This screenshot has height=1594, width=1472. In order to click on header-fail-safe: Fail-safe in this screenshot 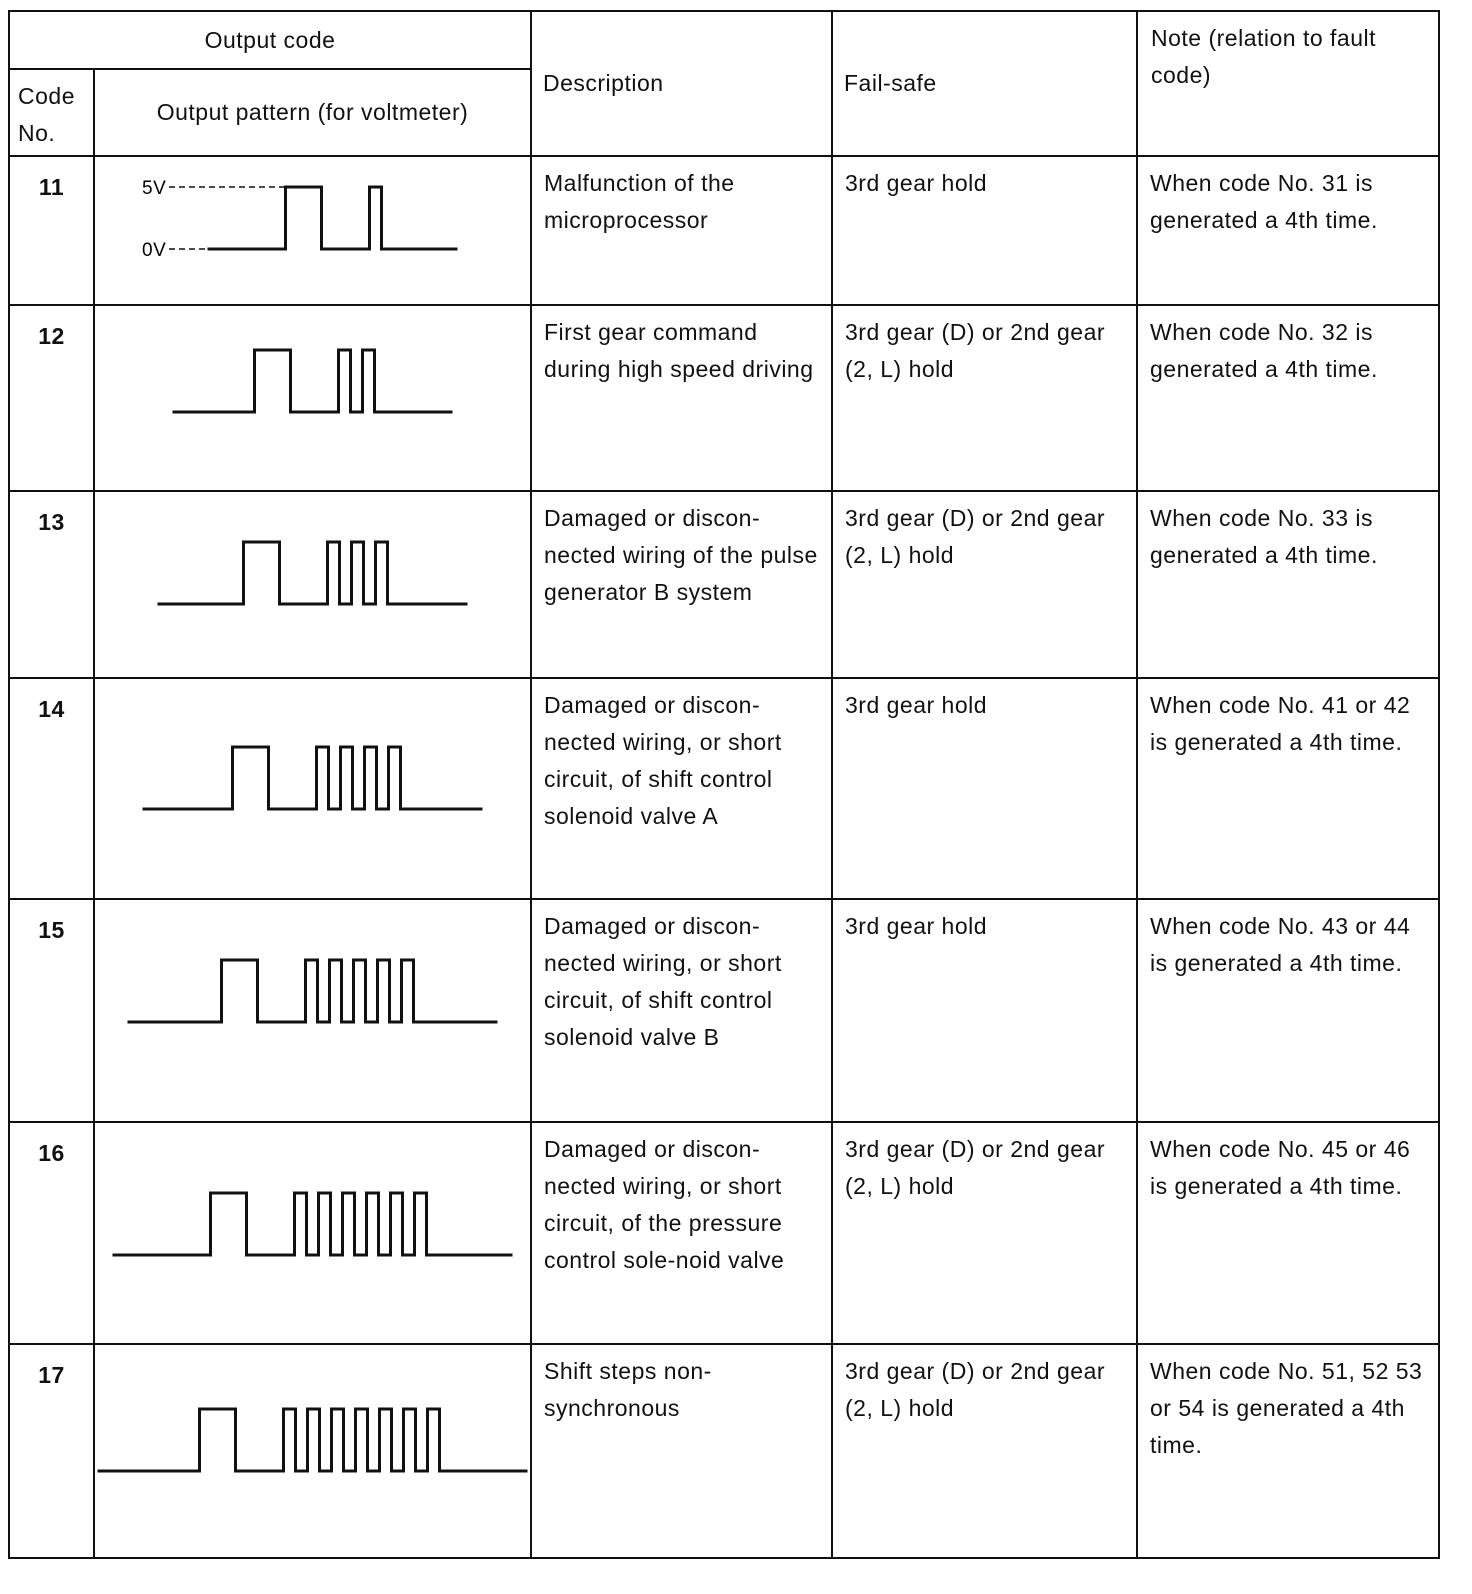, I will do `click(984, 83)`.